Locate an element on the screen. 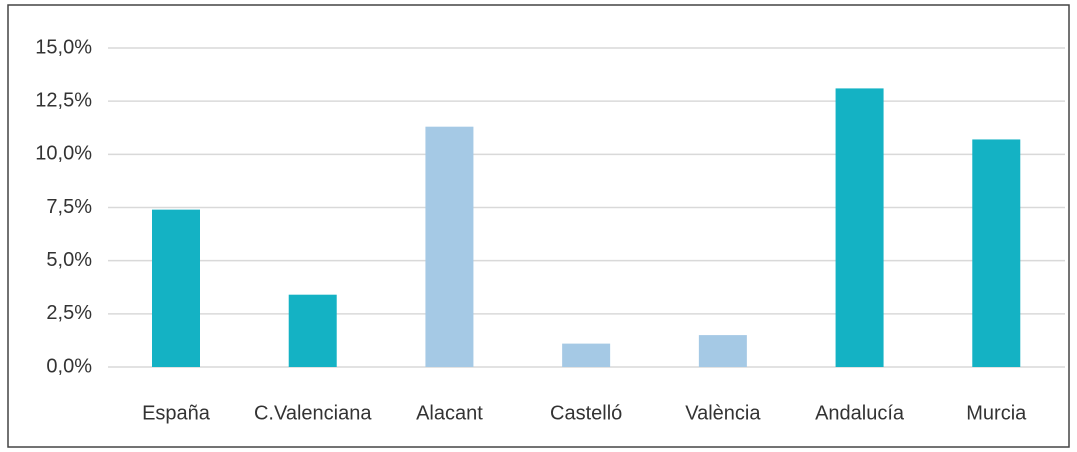 The width and height of the screenshot is (1077, 452). x-tick-label: España is located at coordinates (176, 413).